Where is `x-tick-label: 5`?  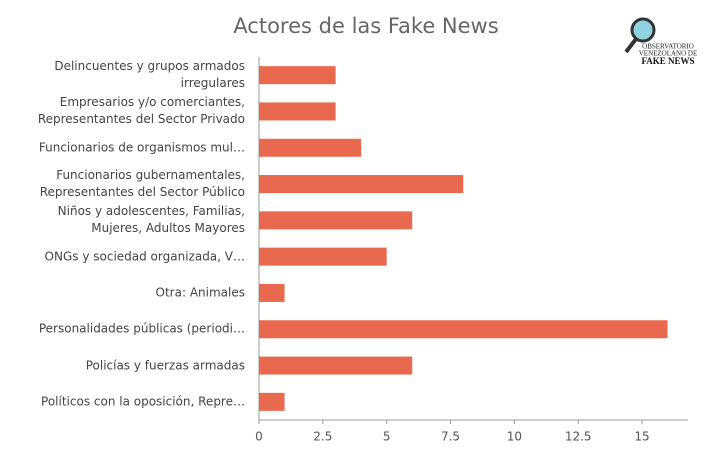 x-tick-label: 5 is located at coordinates (387, 437).